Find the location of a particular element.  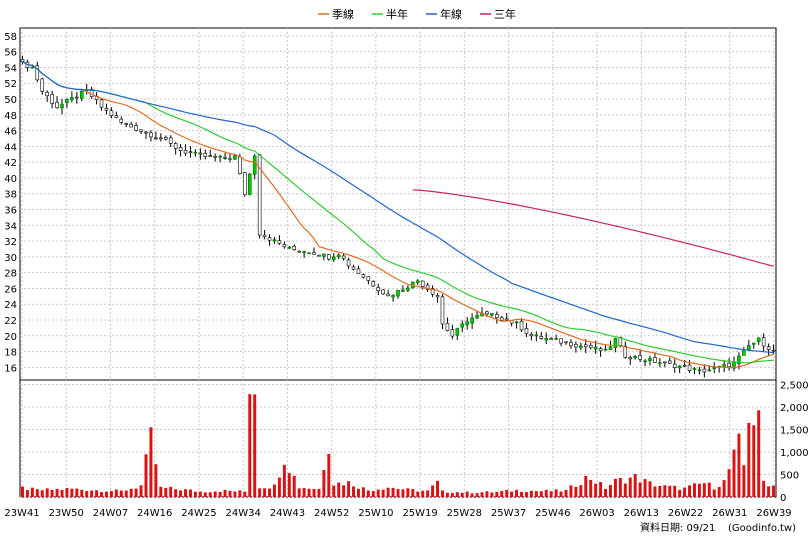

x-tick-label: 24W34 is located at coordinates (243, 513).